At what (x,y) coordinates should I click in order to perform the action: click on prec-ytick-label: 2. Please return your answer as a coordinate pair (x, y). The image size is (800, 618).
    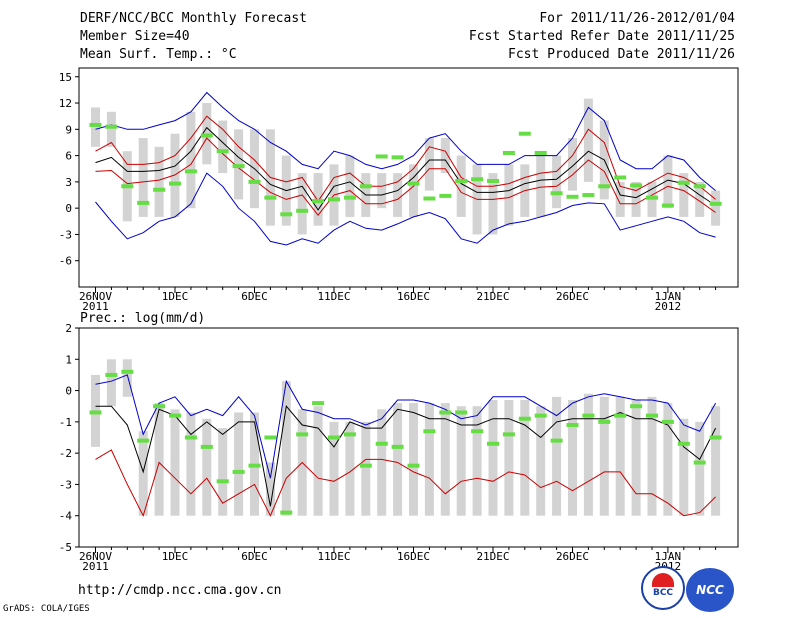
    Looking at the image, I should click on (68, 328).